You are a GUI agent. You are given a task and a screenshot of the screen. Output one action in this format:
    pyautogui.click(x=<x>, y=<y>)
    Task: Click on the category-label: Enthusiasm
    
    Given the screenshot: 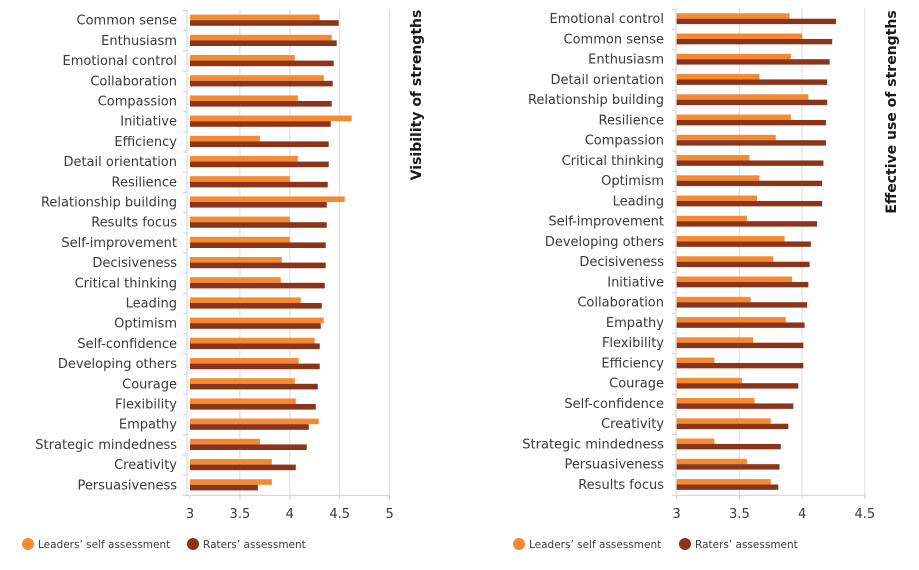 What is the action you would take?
    pyautogui.click(x=139, y=41)
    